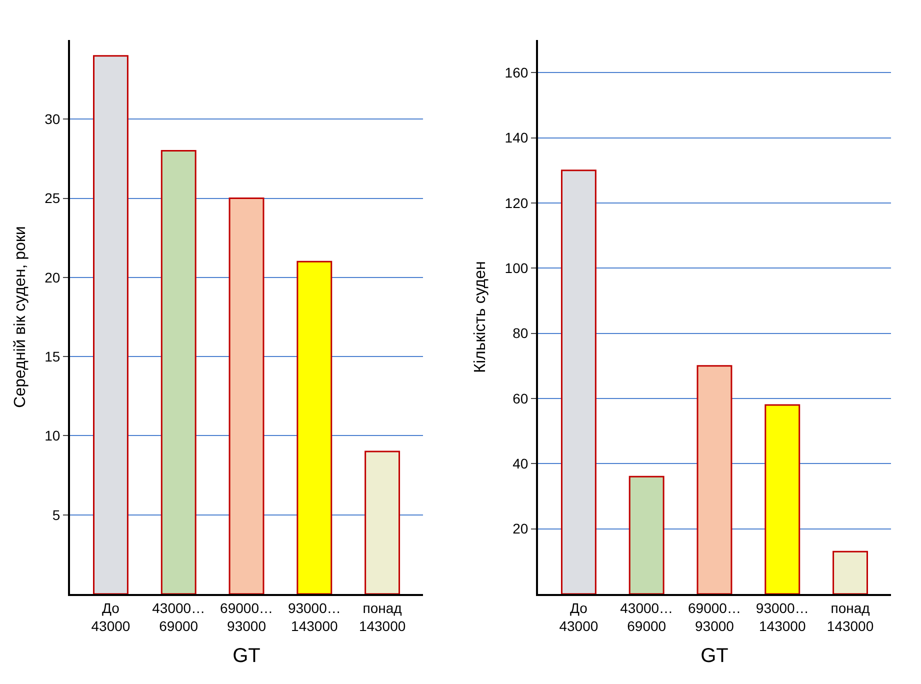 The image size is (921, 684). I want to click on y-tick-label: 25, so click(52, 198).